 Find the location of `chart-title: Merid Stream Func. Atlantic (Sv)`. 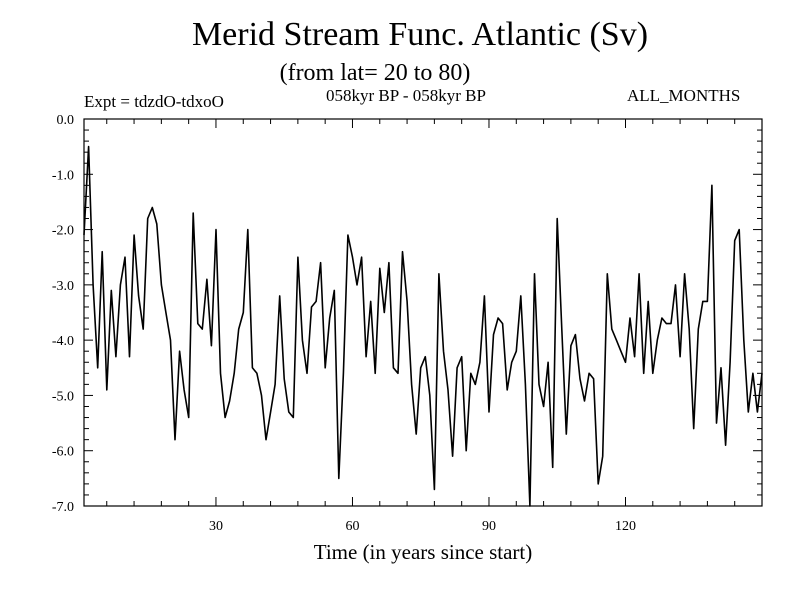

chart-title: Merid Stream Func. Atlantic (Sv) is located at coordinates (420, 34).